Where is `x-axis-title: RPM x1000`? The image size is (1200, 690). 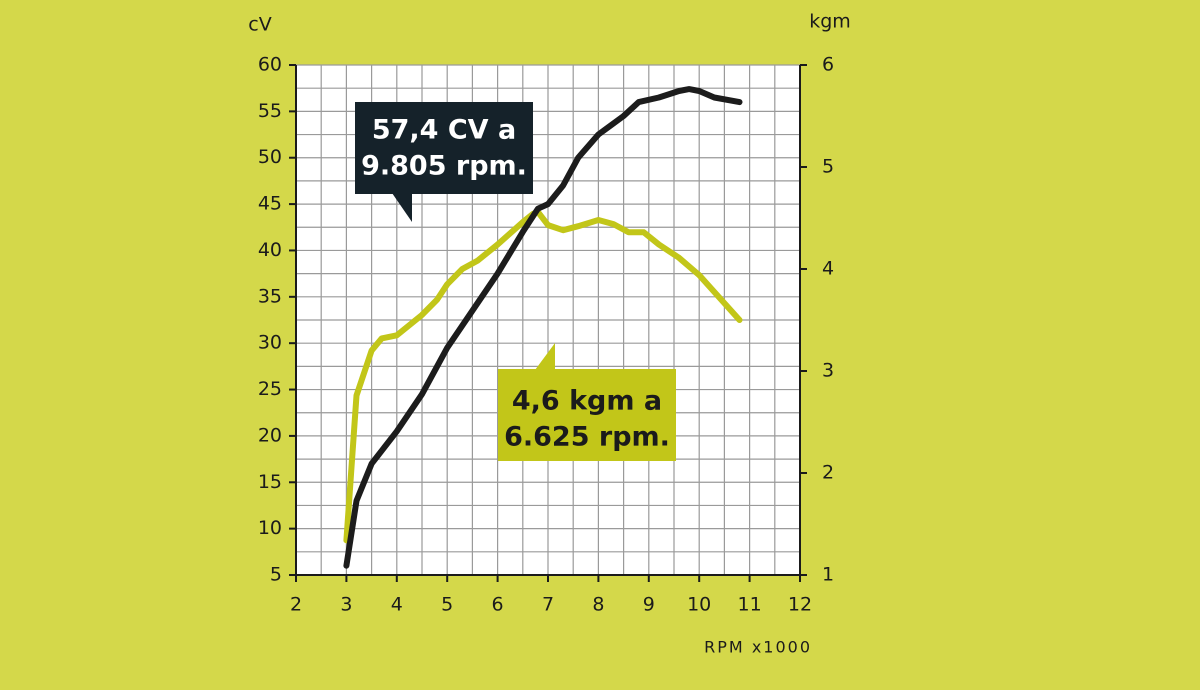 x-axis-title: RPM x1000 is located at coordinates (758, 647).